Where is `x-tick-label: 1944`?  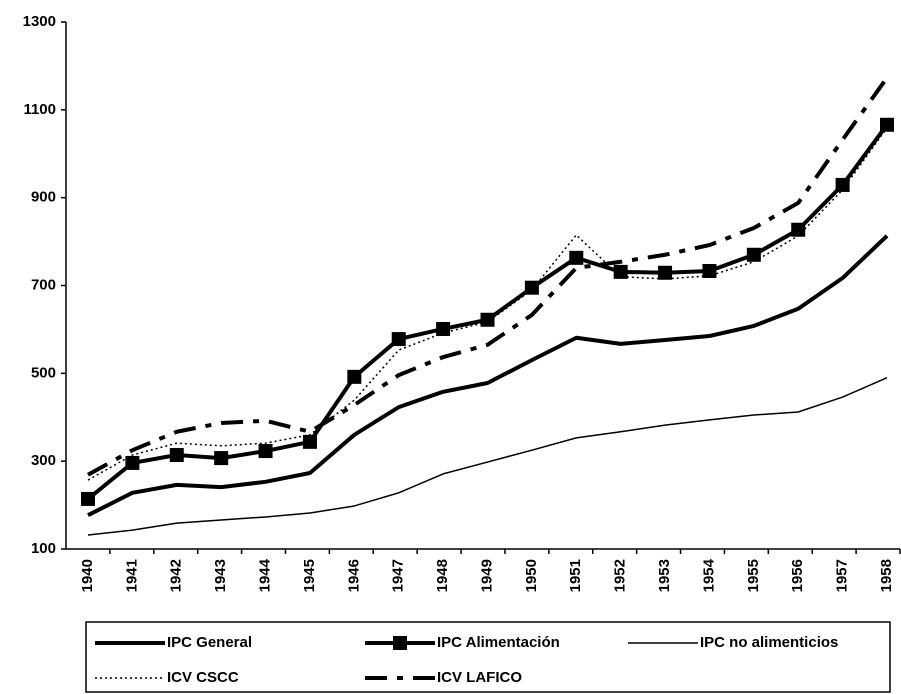 x-tick-label: 1944 is located at coordinates (265, 575).